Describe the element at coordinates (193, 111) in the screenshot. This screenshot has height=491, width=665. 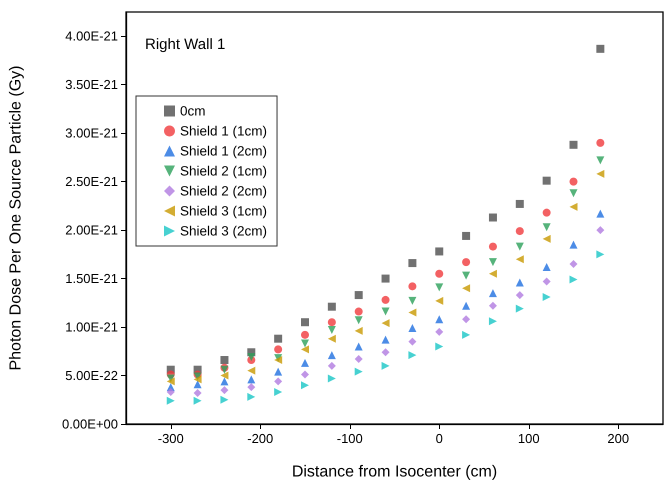
I see `legend-label: 0cm` at that location.